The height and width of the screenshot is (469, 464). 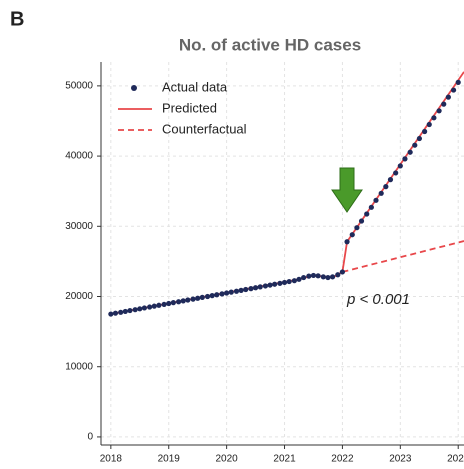 I want to click on intervention-arrow, so click(x=347, y=190).